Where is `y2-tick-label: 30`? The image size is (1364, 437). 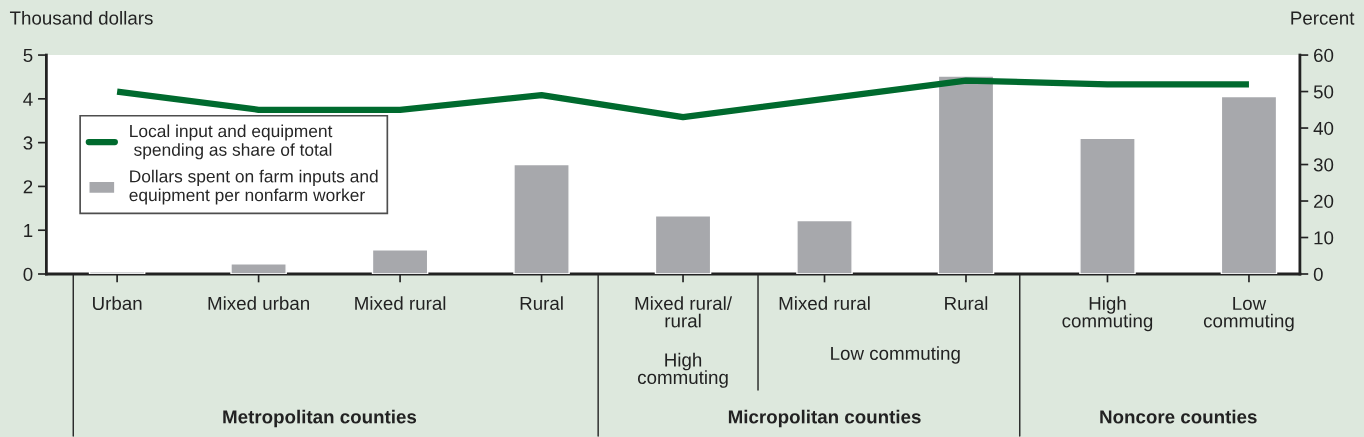 y2-tick-label: 30 is located at coordinates (1323, 165).